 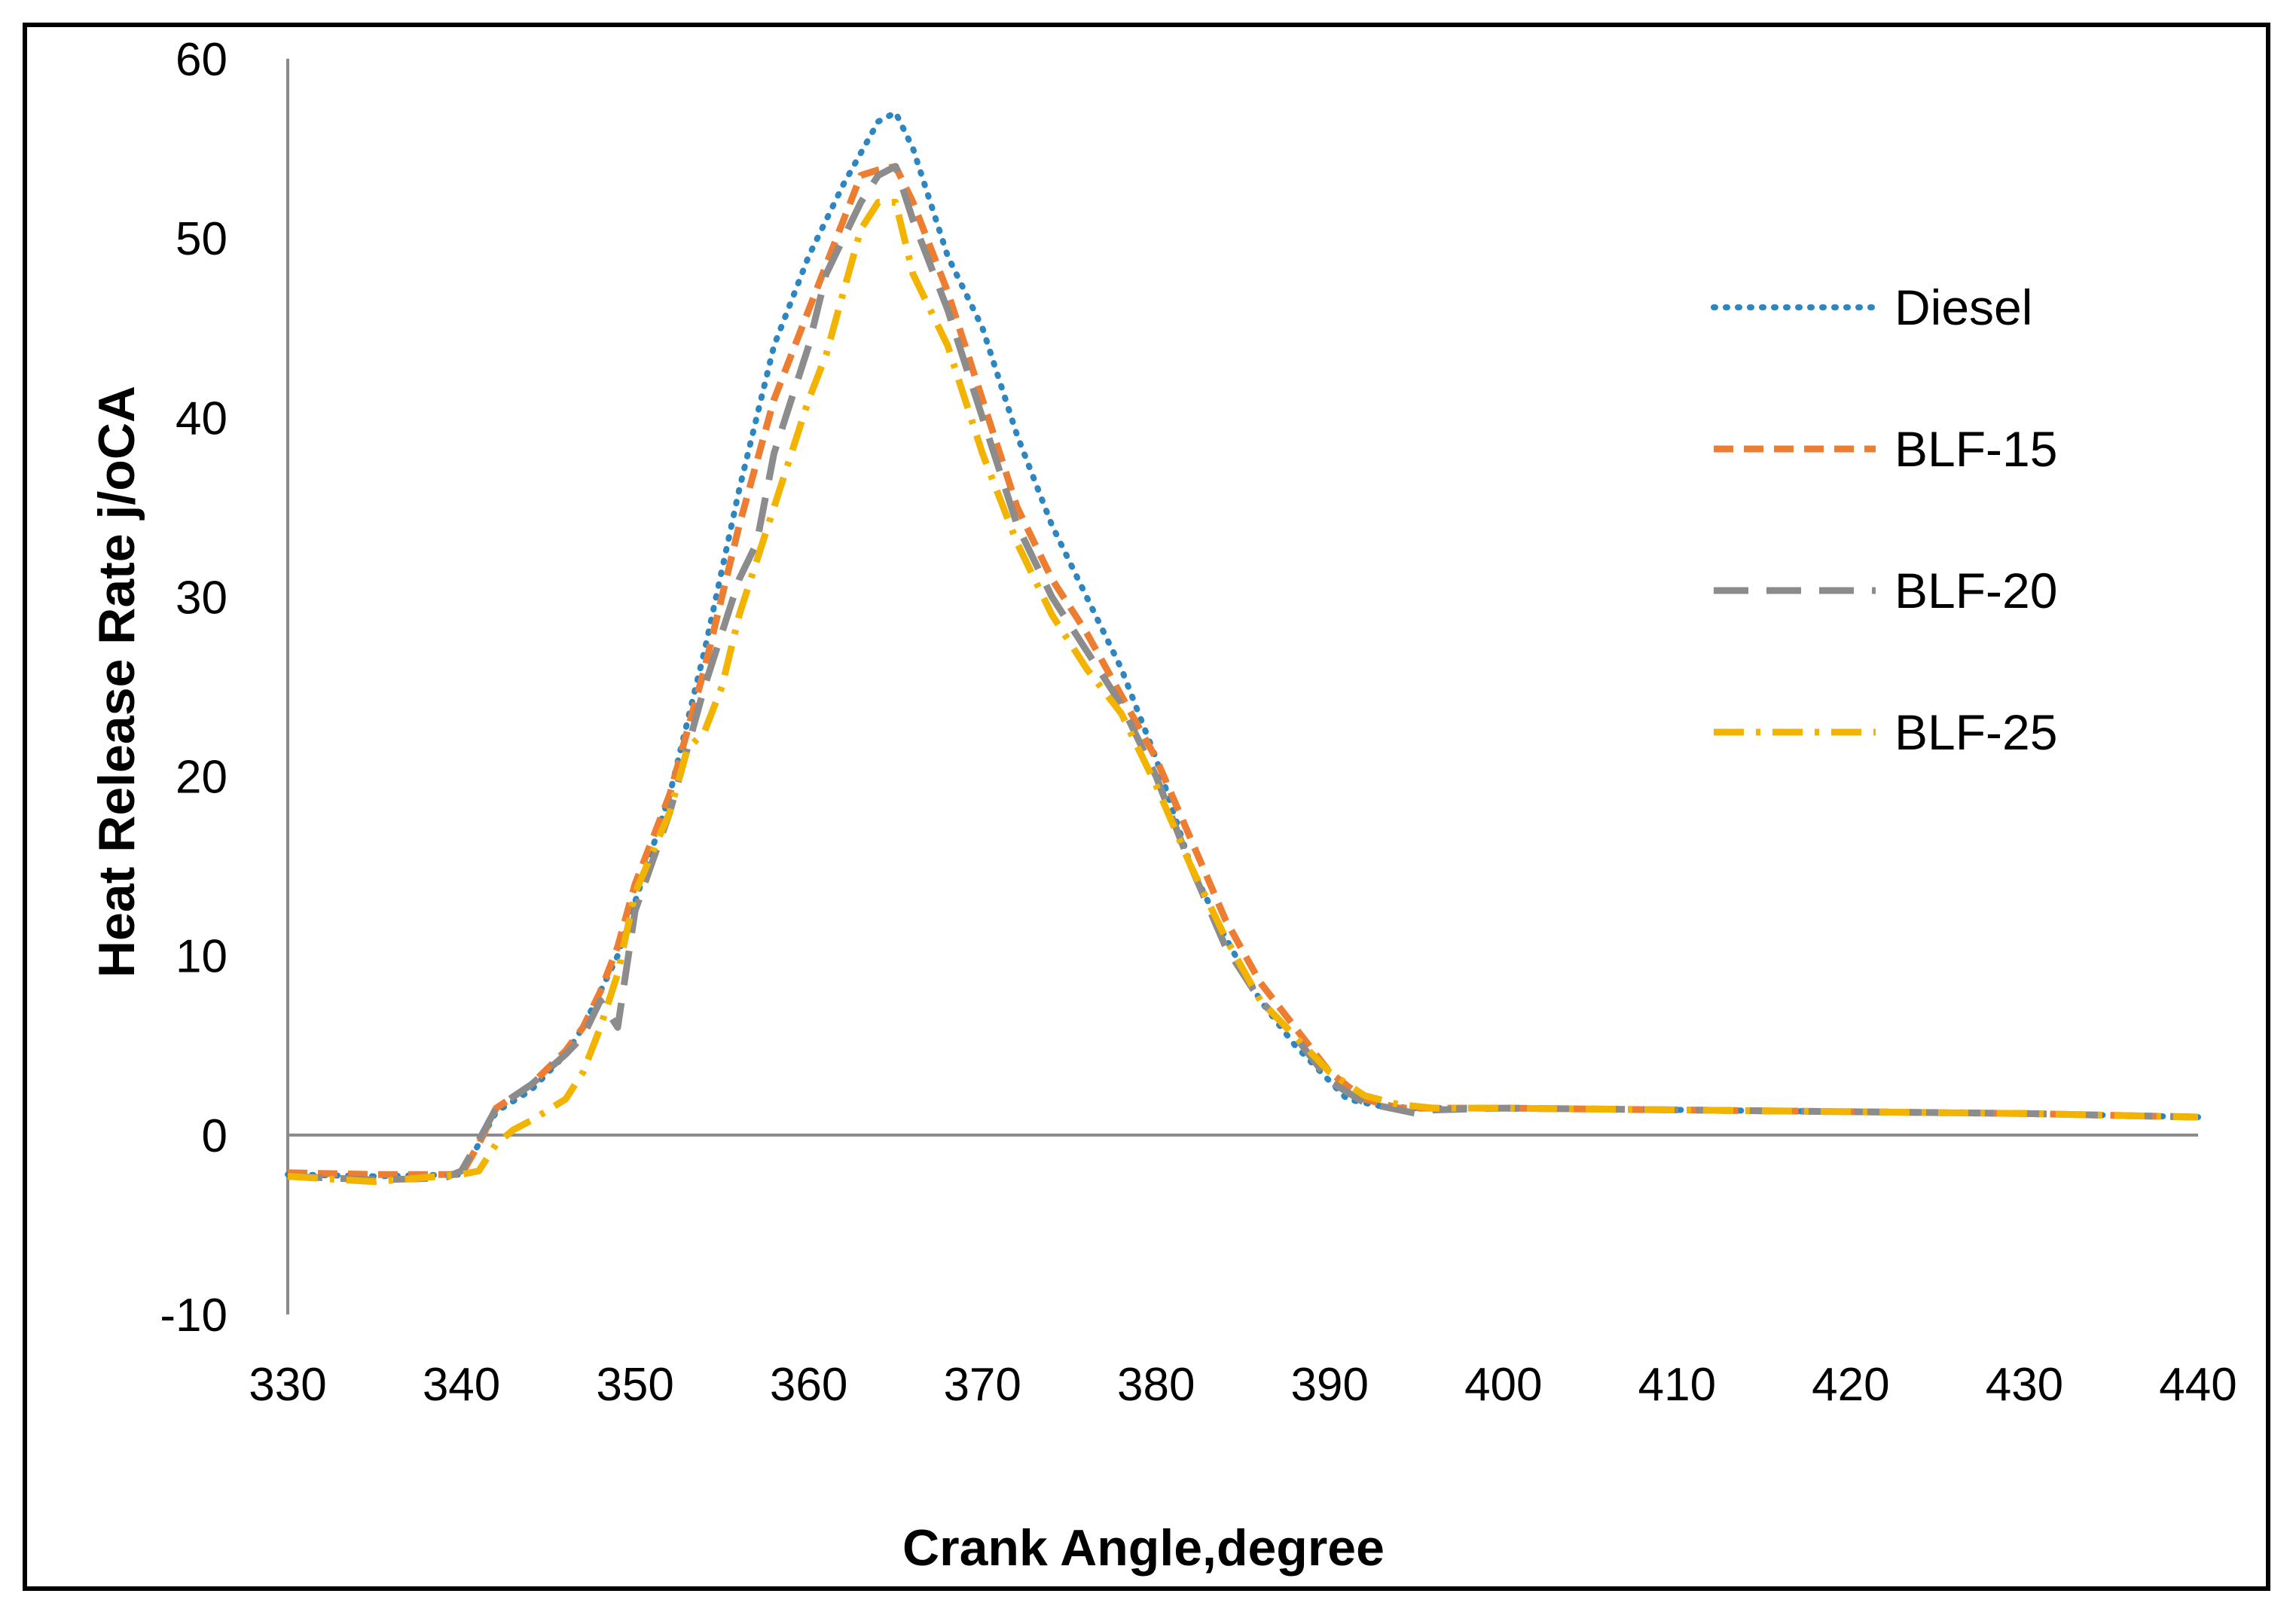 I want to click on y-tick-label: 20, so click(x=201, y=778).